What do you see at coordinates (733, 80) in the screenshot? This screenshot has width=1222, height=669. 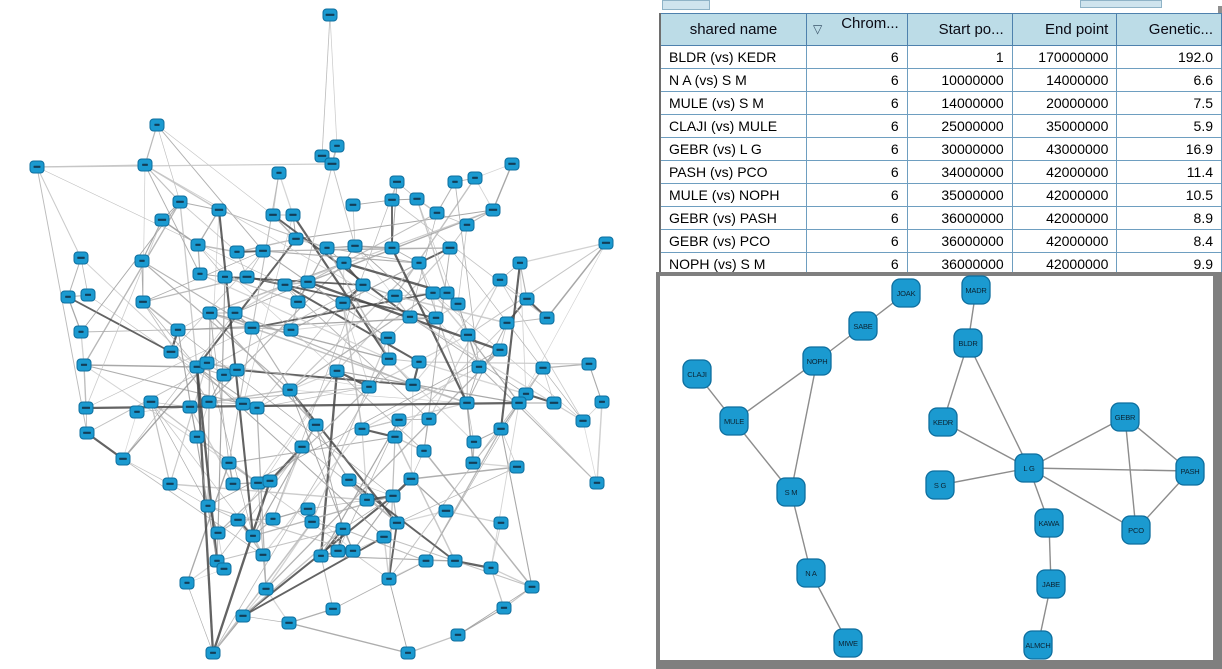 I see `cell-shared-name: N A (vs) S M` at bounding box center [733, 80].